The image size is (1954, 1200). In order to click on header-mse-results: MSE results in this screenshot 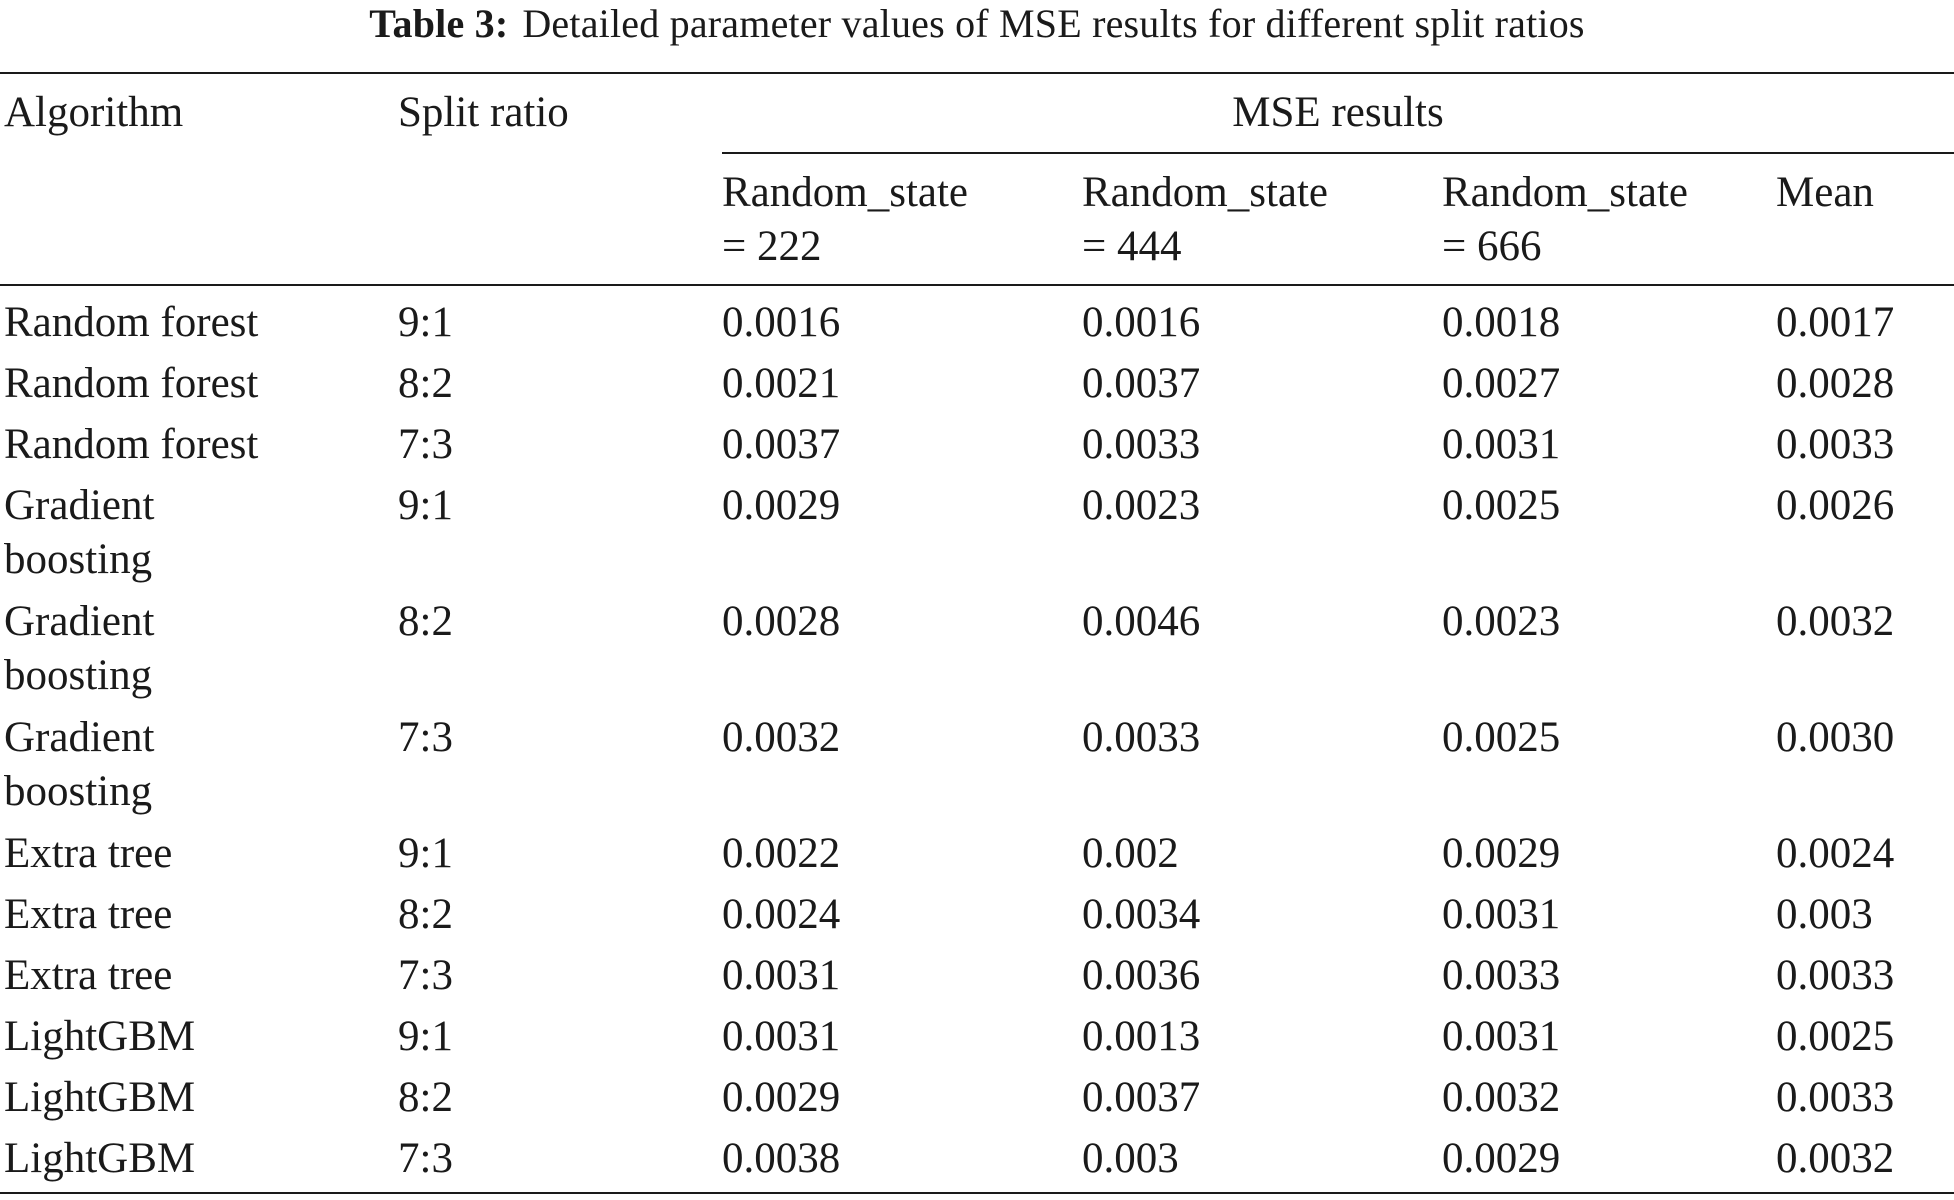, I will do `click(1338, 112)`.